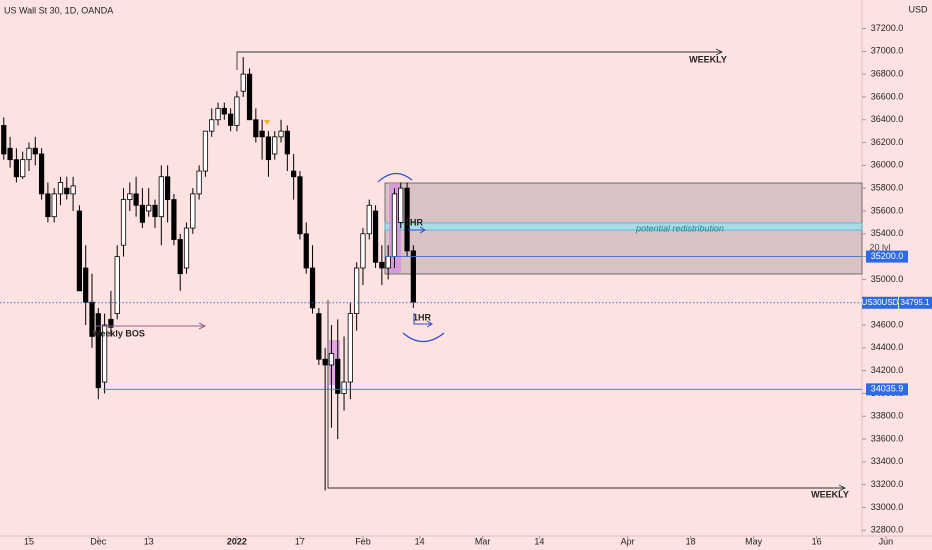 The image size is (932, 550). What do you see at coordinates (887, 324) in the screenshot?
I see `y-tick-label: 34600.0` at bounding box center [887, 324].